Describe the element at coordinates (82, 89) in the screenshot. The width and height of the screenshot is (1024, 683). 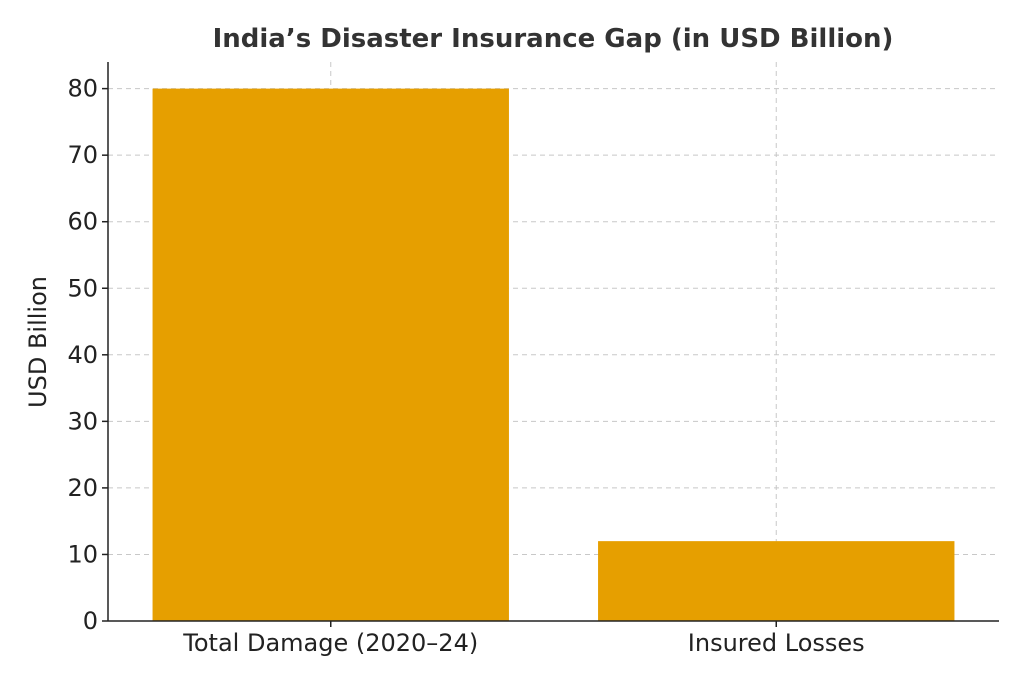
I see `y-tick-label: 80` at that location.